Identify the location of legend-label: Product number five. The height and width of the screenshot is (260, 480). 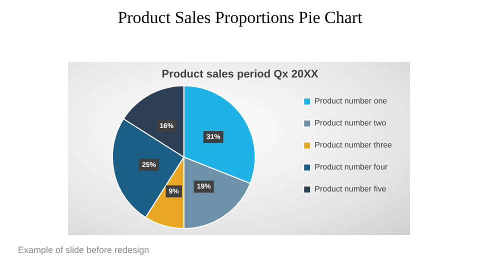
(350, 189).